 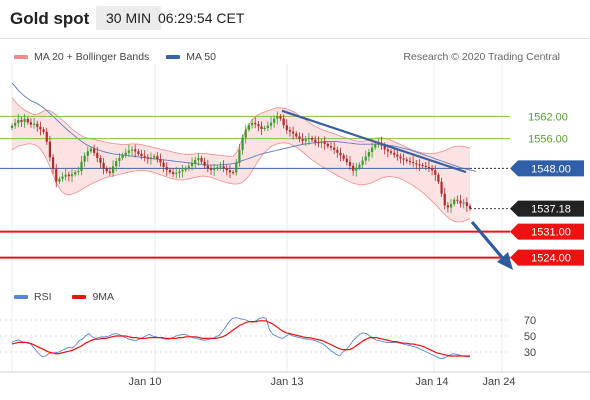 I want to click on legend-rsi: RSI, so click(x=33, y=297).